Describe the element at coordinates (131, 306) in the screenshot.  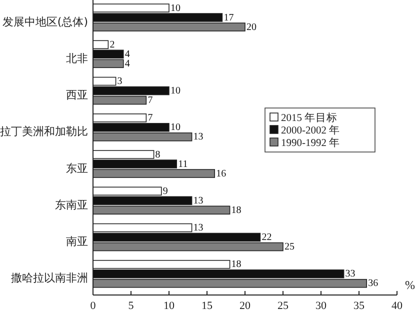
I see `x-tick-label: 5` at that location.